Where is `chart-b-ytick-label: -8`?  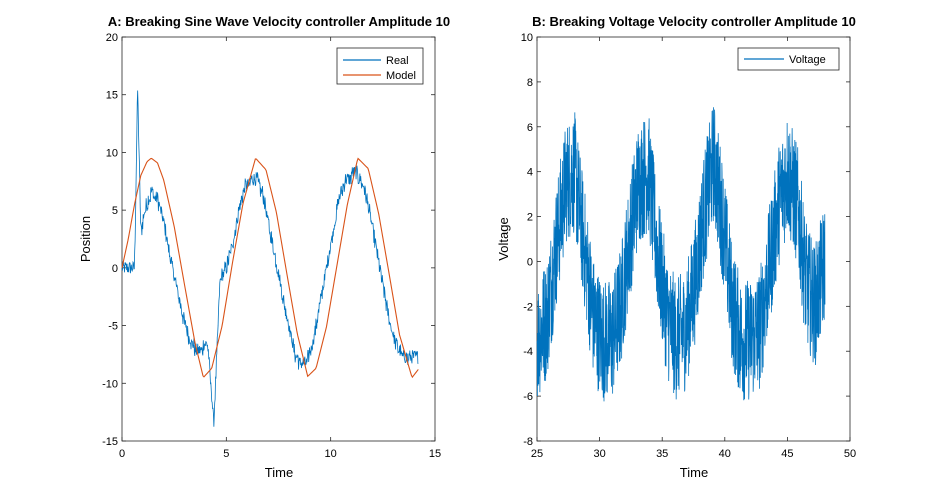 chart-b-ytick-label: -8 is located at coordinates (528, 442).